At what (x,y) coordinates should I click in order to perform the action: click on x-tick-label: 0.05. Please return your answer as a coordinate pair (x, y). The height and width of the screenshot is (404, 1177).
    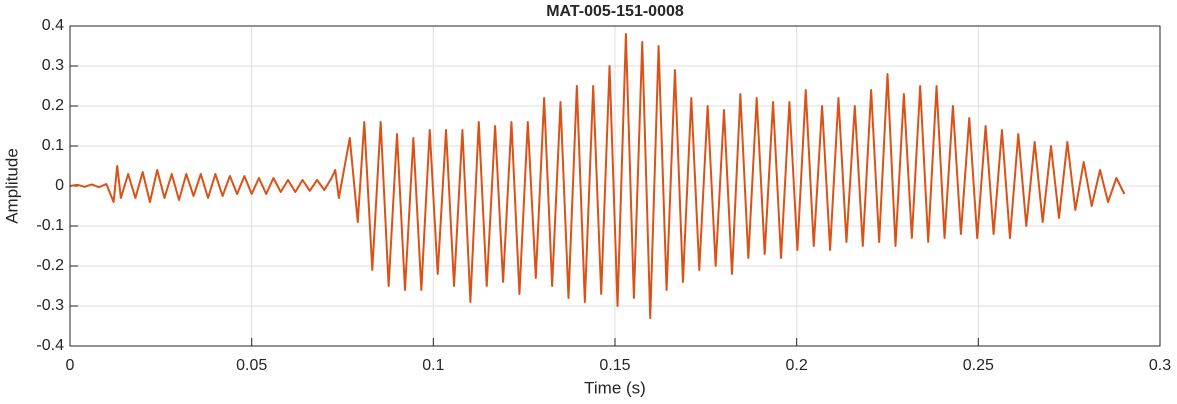
    Looking at the image, I should click on (251, 365).